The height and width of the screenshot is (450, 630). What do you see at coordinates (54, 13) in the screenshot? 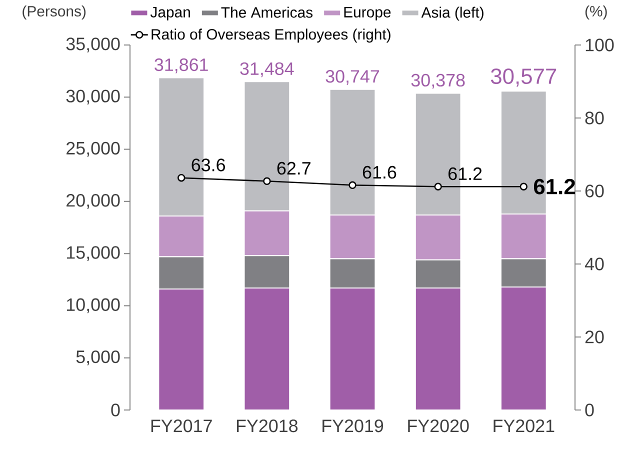
I see `y-axis-title: (Persons)` at bounding box center [54, 13].